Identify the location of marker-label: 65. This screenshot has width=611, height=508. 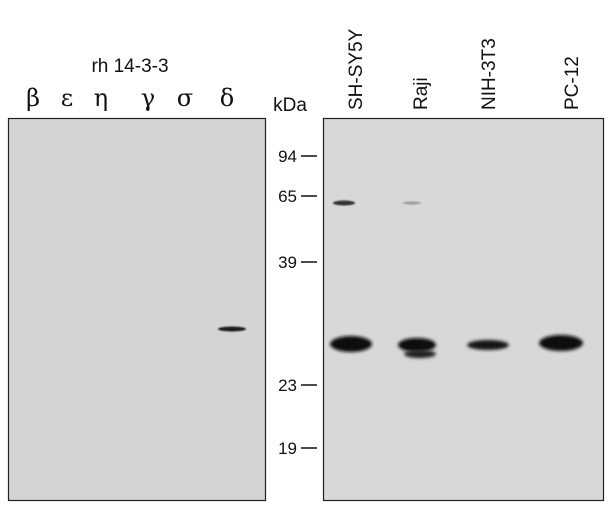
(287, 196).